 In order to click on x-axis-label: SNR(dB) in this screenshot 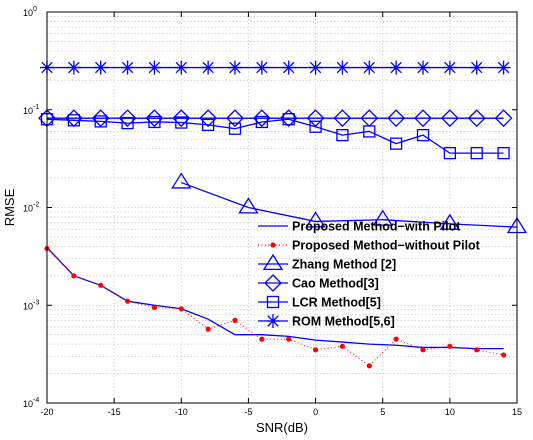, I will do `click(282, 427)`.